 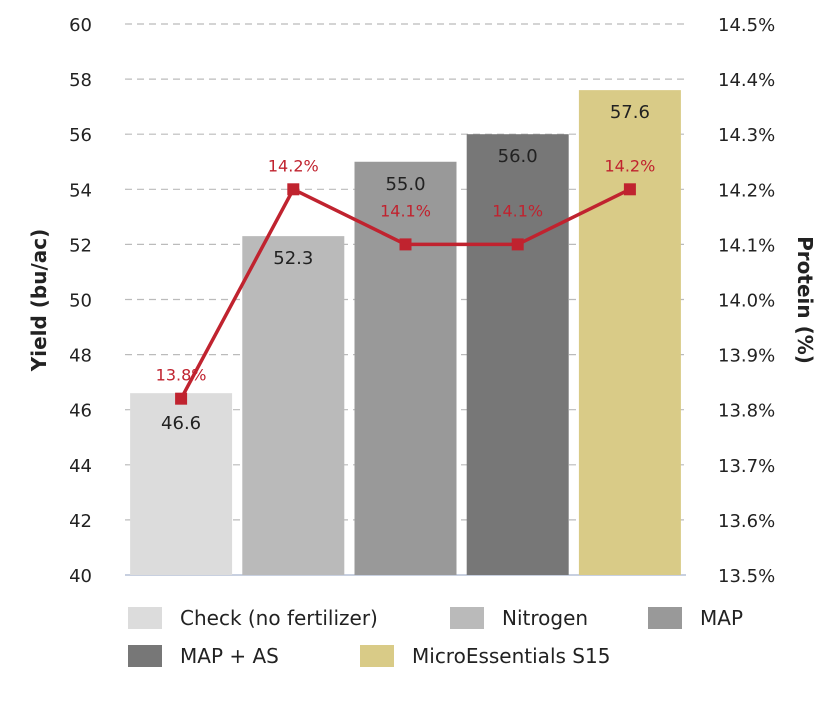 I want to click on y-tick-label: 52, so click(x=80, y=245).